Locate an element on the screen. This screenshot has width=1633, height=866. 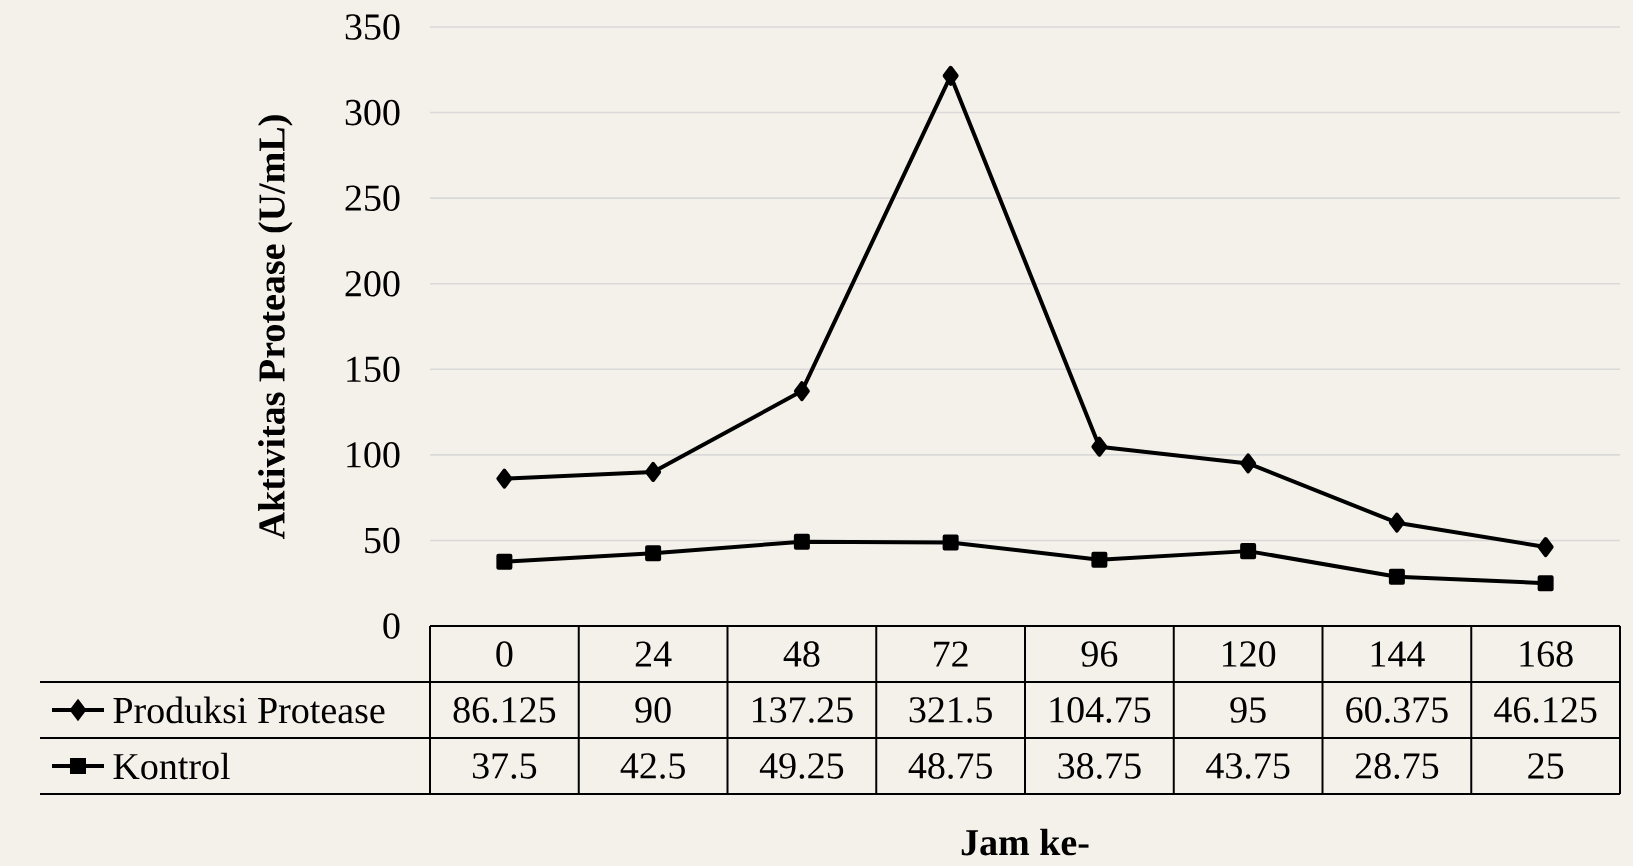
data-label: 42.5 is located at coordinates (652, 766).